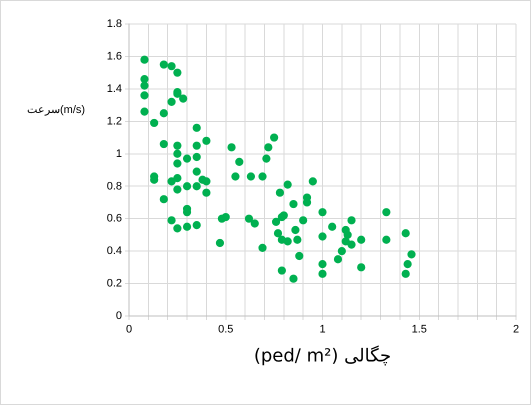 This screenshot has height=405, width=531. I want to click on y-tick-label: 1.8, so click(114, 24).